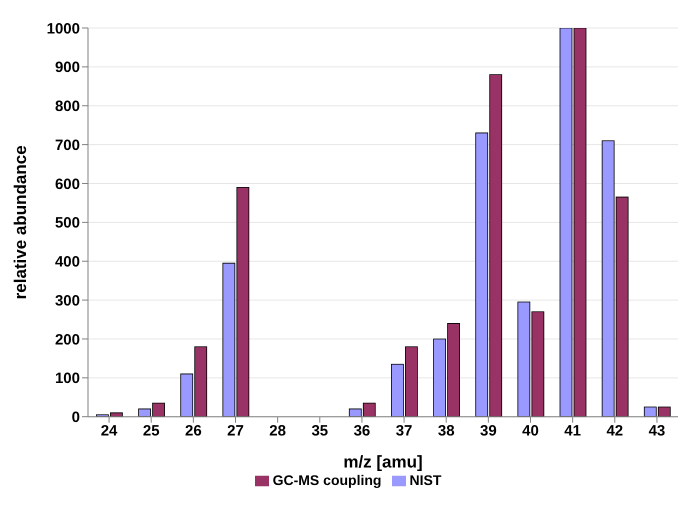 The height and width of the screenshot is (507, 696). I want to click on legend-label: NIST, so click(426, 480).